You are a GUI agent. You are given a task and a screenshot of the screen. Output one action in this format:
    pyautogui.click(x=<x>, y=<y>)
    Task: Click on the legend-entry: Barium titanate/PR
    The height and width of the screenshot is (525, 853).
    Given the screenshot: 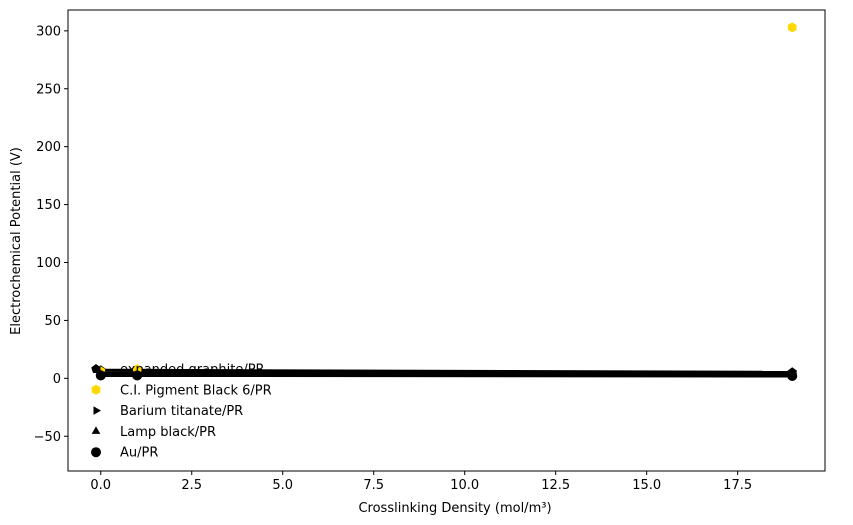 What is the action you would take?
    pyautogui.click(x=168, y=411)
    